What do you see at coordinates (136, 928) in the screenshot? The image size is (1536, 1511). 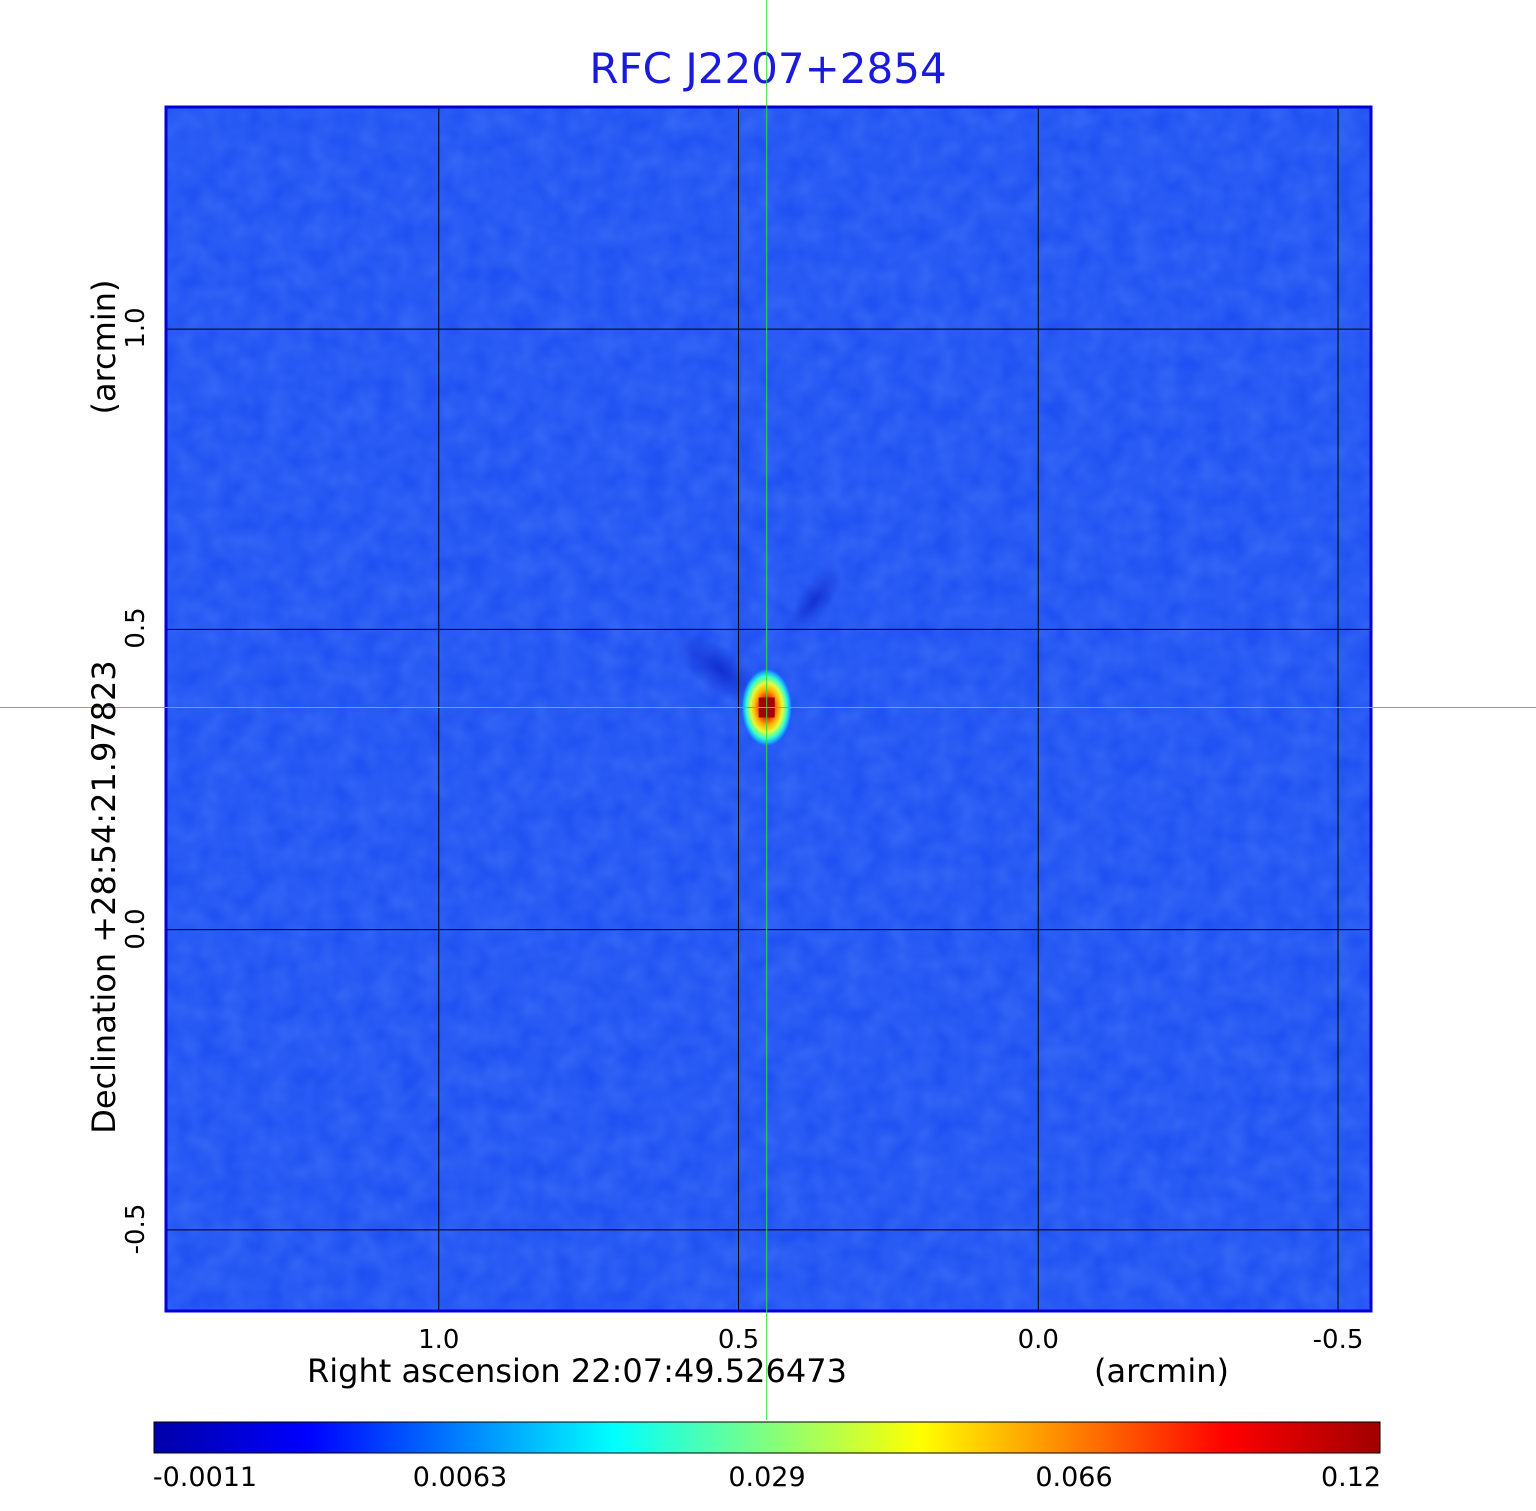 I see `y-tick-label: 0.0` at bounding box center [136, 928].